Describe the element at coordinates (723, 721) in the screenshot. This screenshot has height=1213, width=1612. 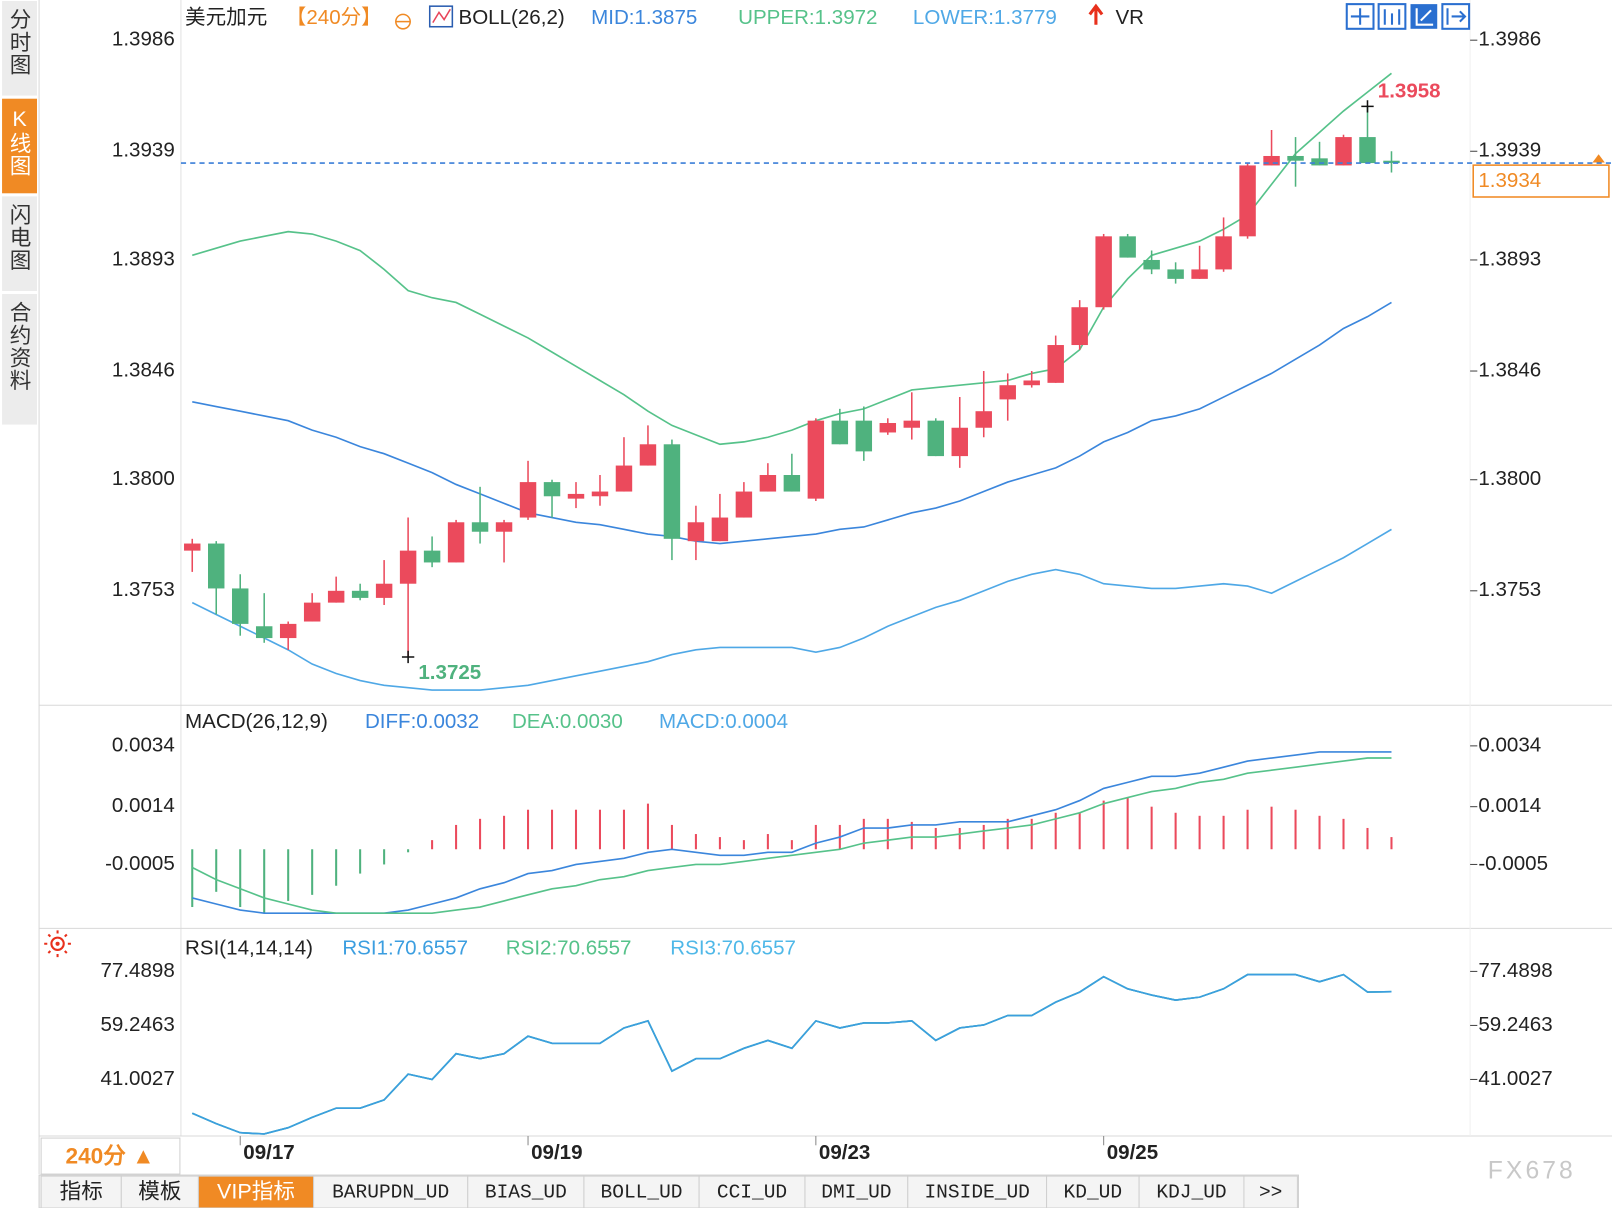
I see `legend-entry: MACD:0.0004` at that location.